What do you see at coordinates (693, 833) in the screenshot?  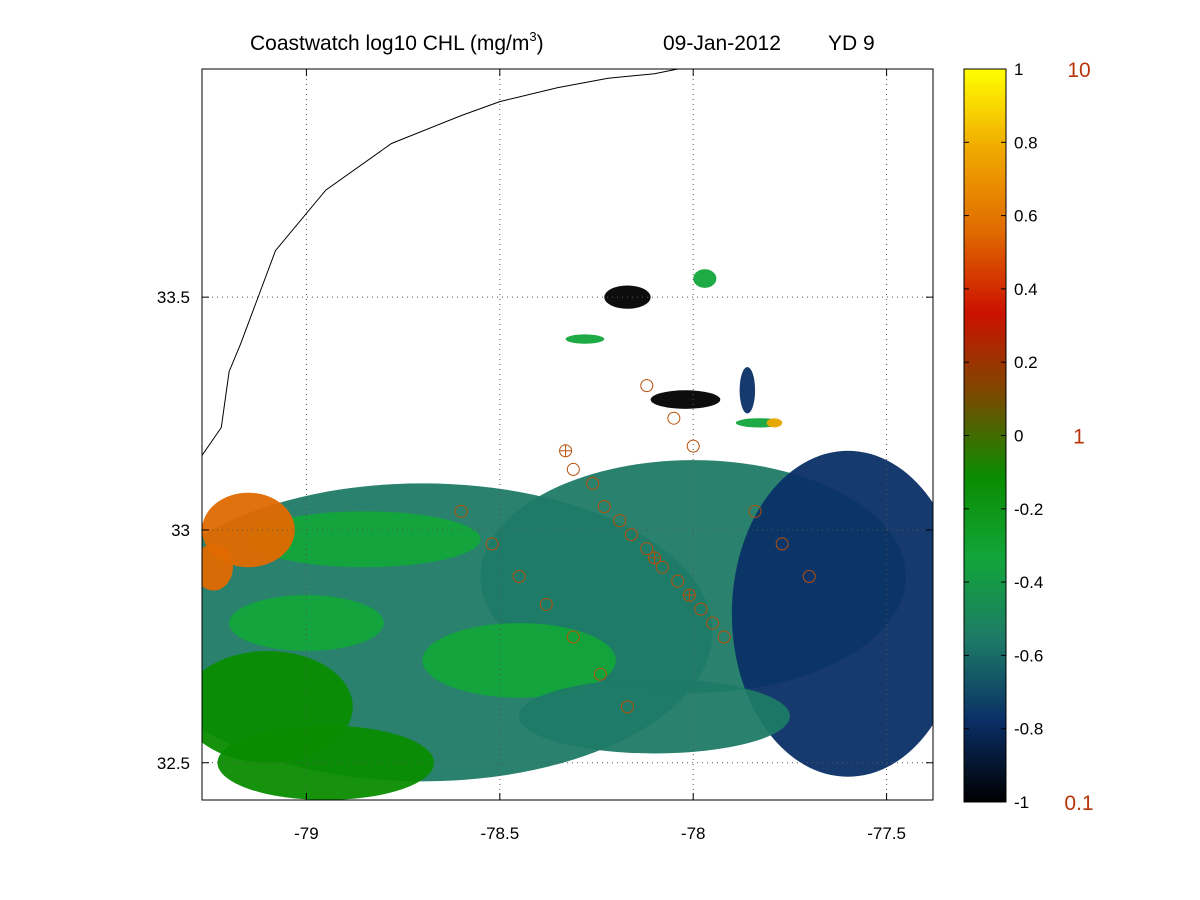 I see `x-tick-label: -78` at bounding box center [693, 833].